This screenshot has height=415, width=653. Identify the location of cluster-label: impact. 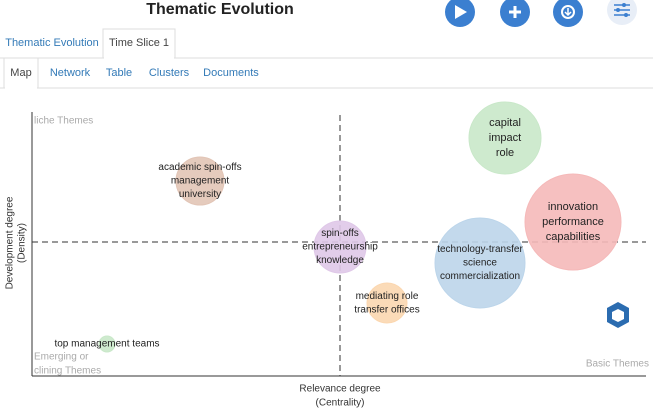
(505, 138).